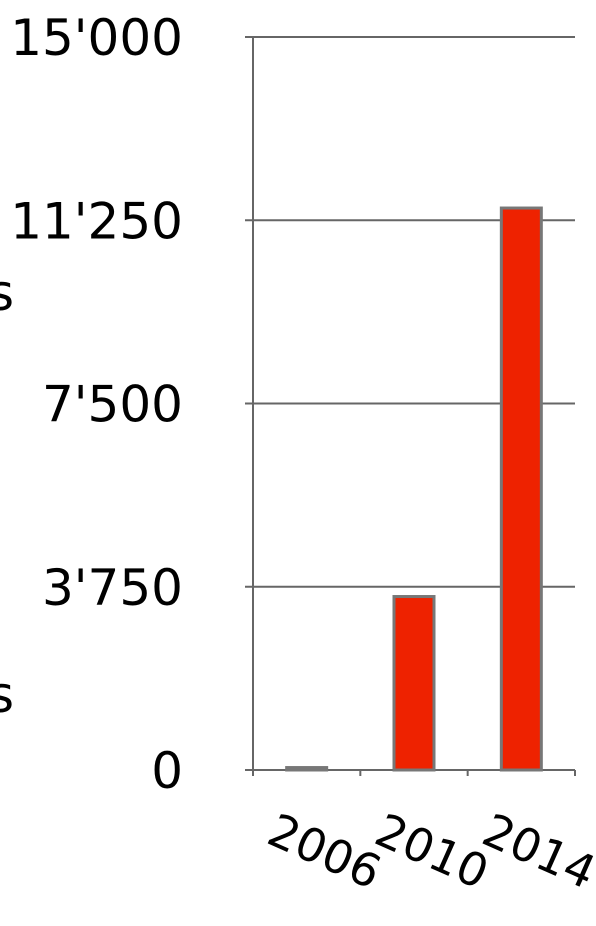 Image resolution: width=596 pixels, height=926 pixels. What do you see at coordinates (521, 489) in the screenshot?
I see `bar-2014` at bounding box center [521, 489].